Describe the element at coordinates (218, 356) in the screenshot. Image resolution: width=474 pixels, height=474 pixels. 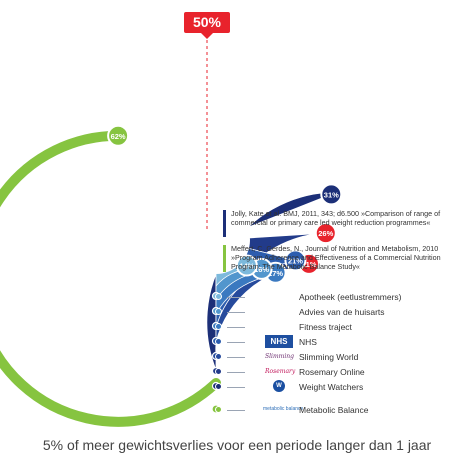
I see `slimming-dot-icon` at that location.